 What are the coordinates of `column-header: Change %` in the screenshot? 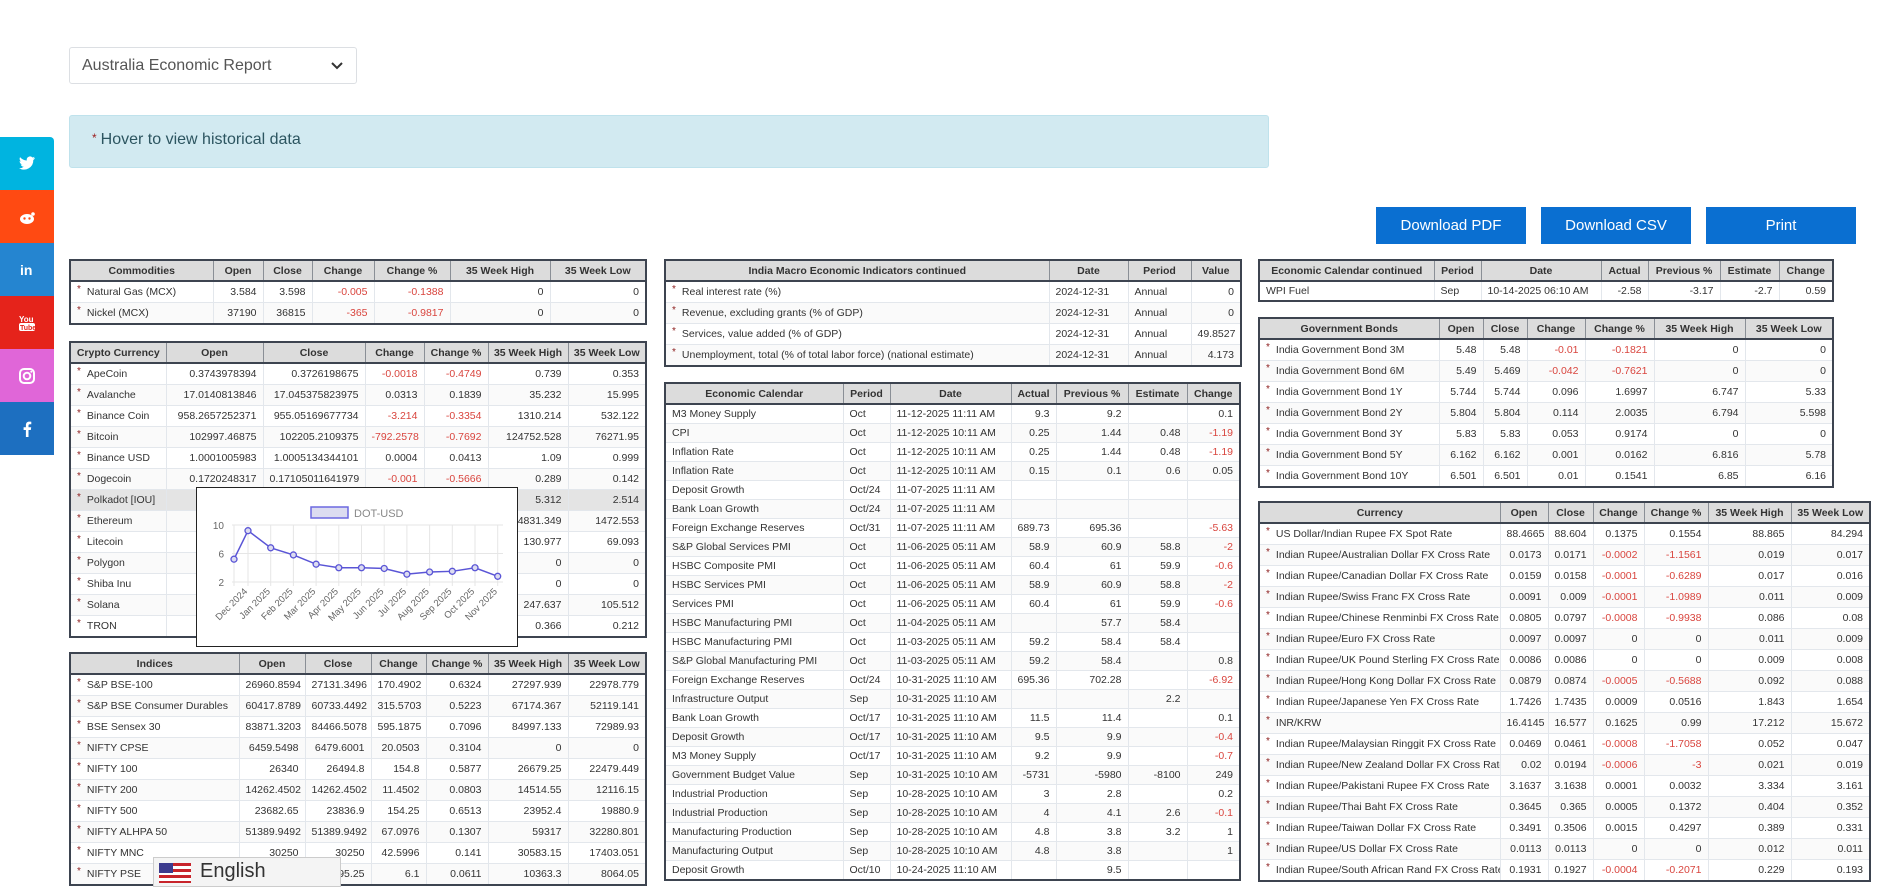 It's located at (1676, 512).